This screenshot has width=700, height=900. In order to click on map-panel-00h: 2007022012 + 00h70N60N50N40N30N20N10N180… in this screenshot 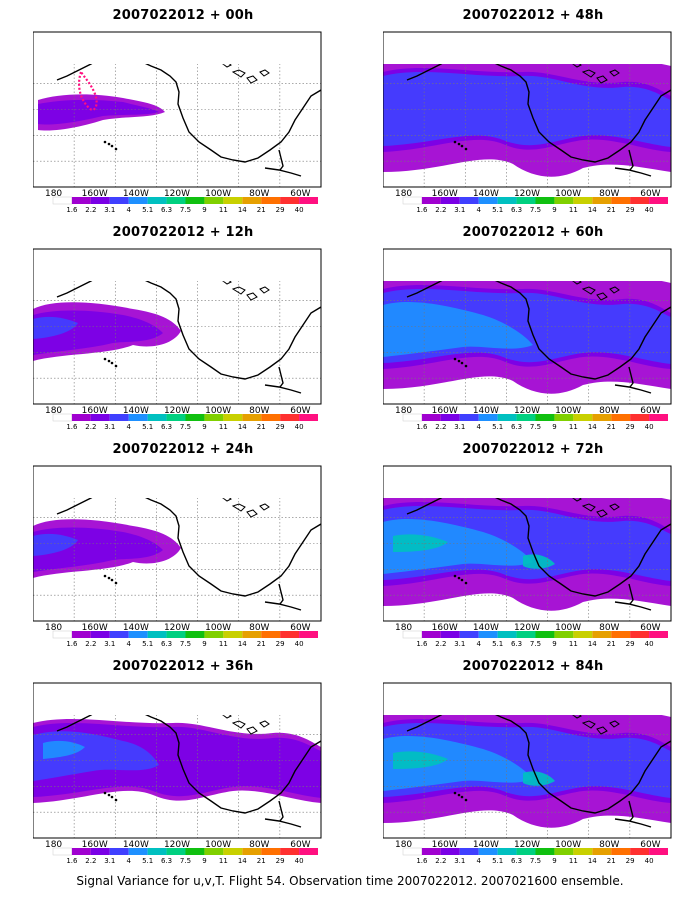, I will do `click(198, 111)`.